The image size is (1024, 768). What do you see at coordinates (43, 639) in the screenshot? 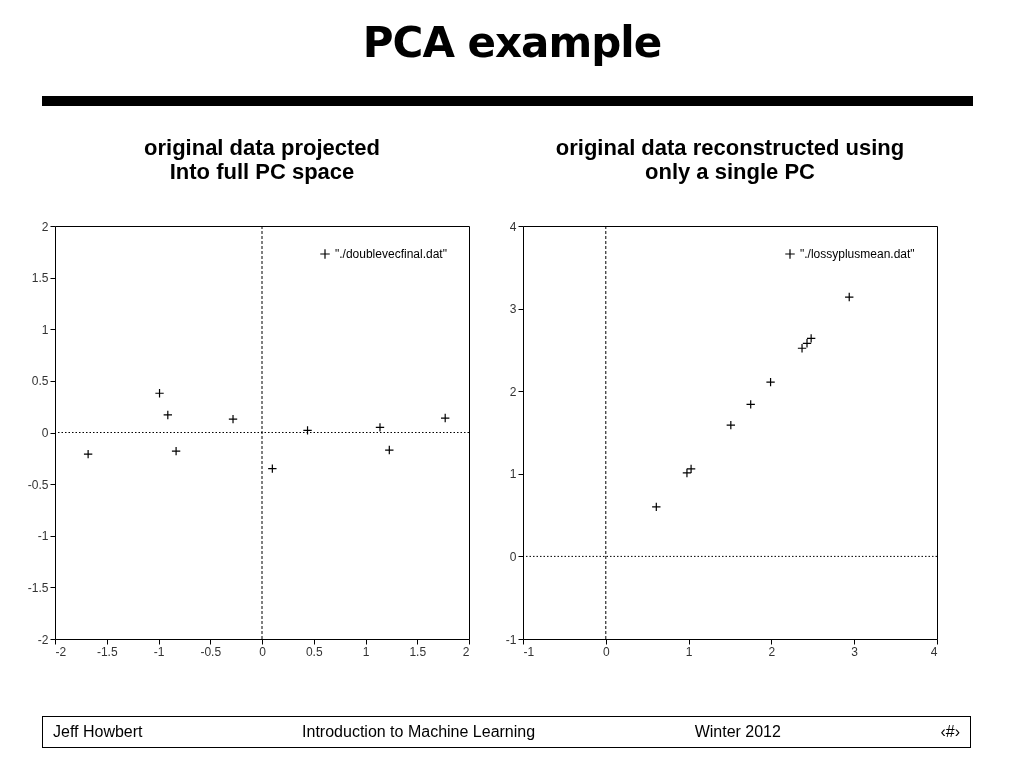
I see `y-tick-label: -2` at bounding box center [43, 639].